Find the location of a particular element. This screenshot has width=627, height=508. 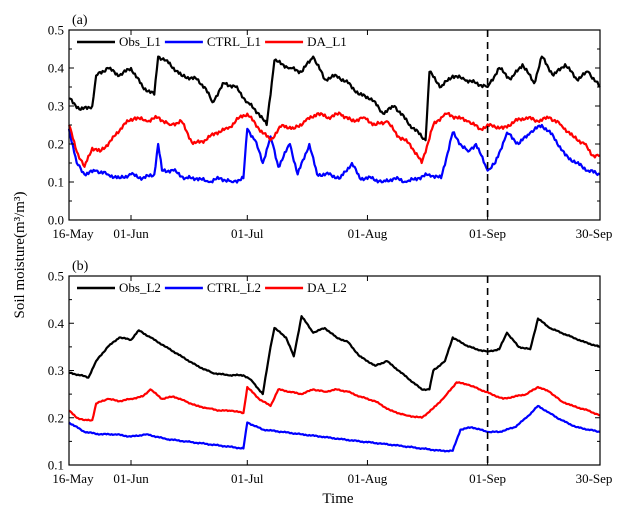

series-line-ctrl-l2 is located at coordinates (334, 428).